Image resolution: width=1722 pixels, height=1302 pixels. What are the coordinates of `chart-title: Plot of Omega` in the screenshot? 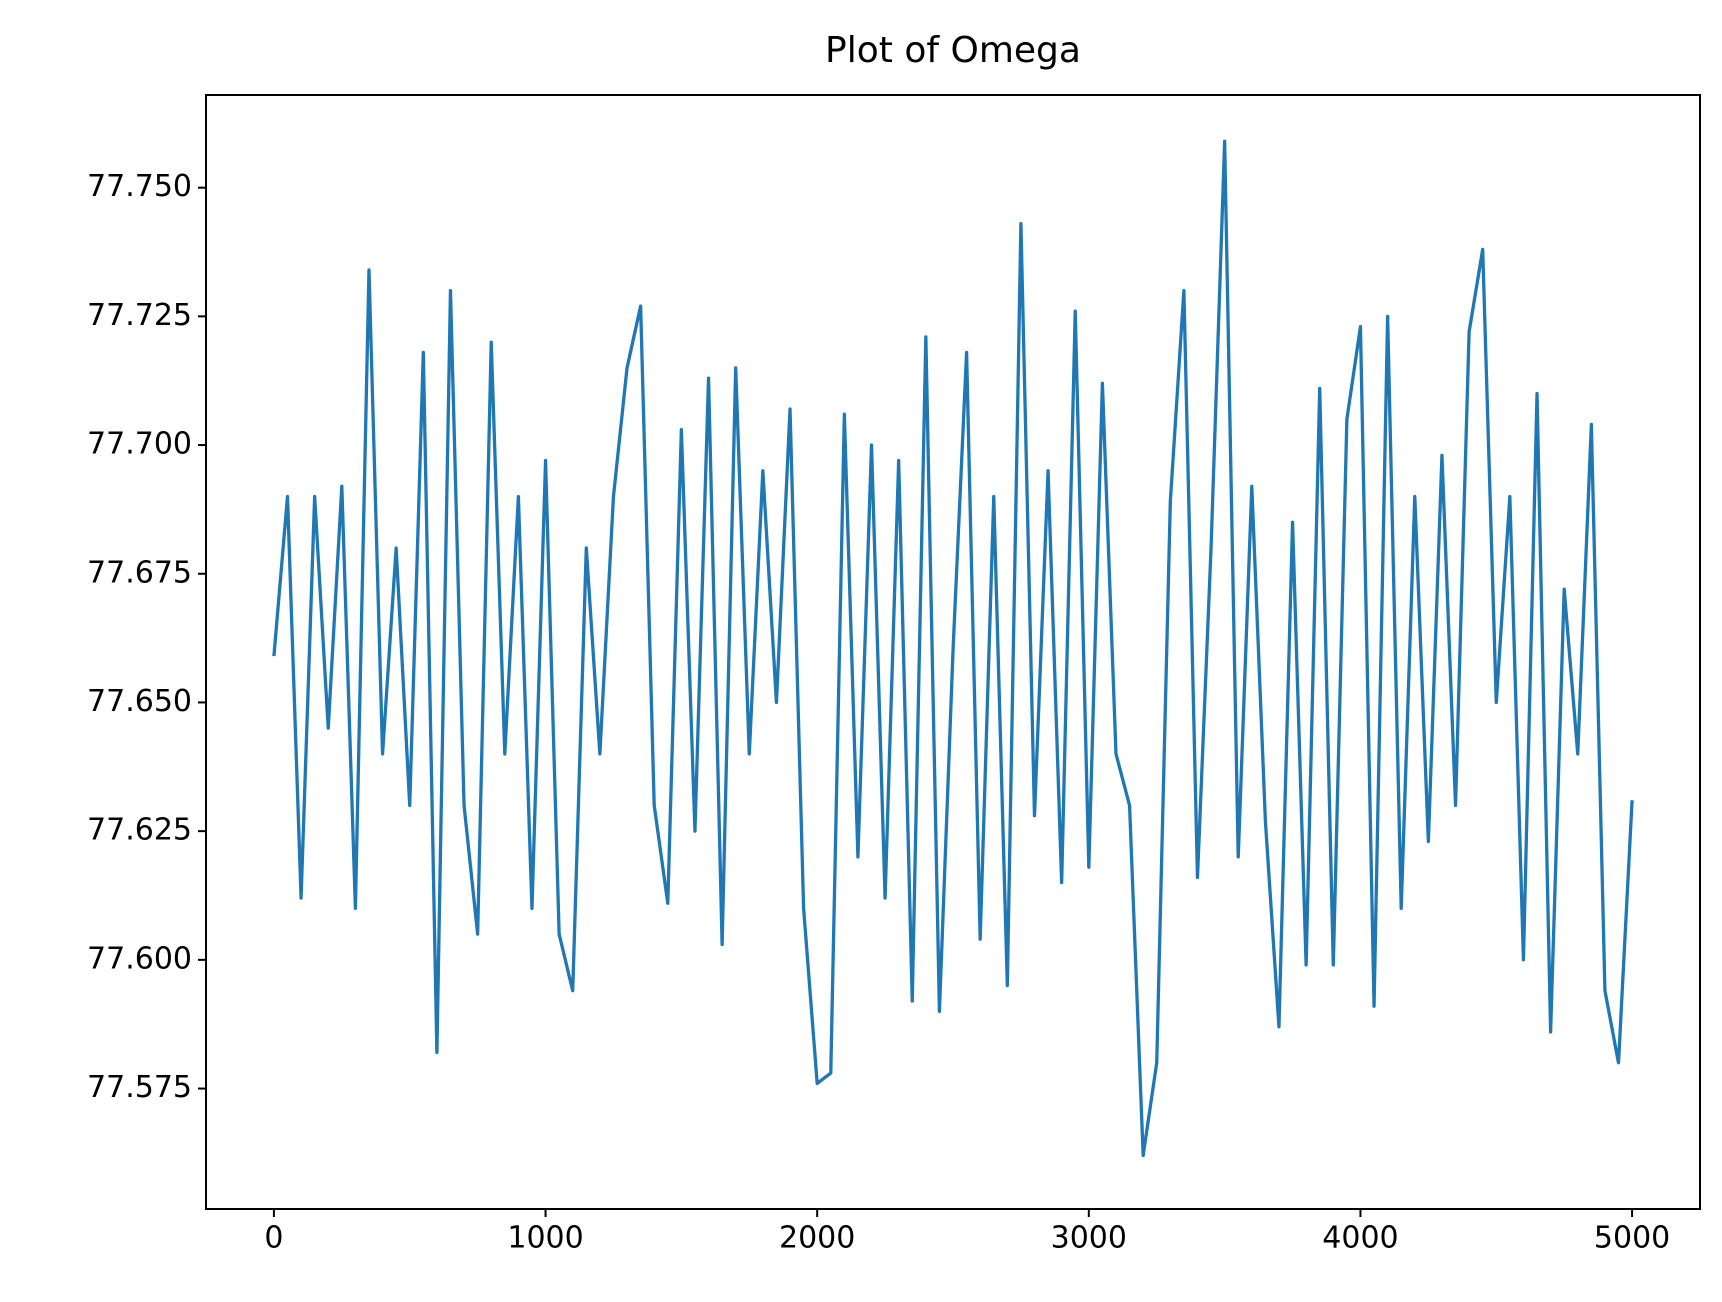 It's located at (953, 50).